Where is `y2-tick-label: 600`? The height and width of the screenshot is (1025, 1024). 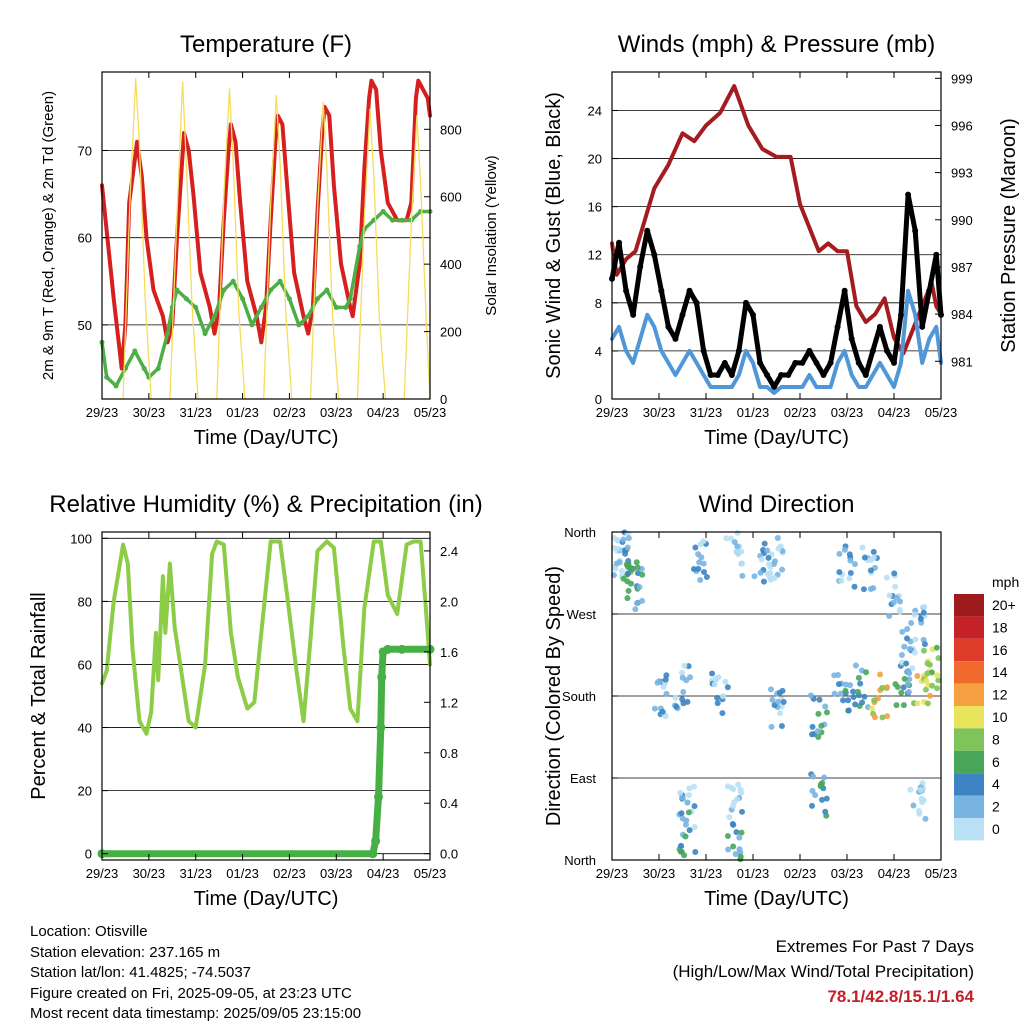 y2-tick-label: 600 is located at coordinates (451, 197).